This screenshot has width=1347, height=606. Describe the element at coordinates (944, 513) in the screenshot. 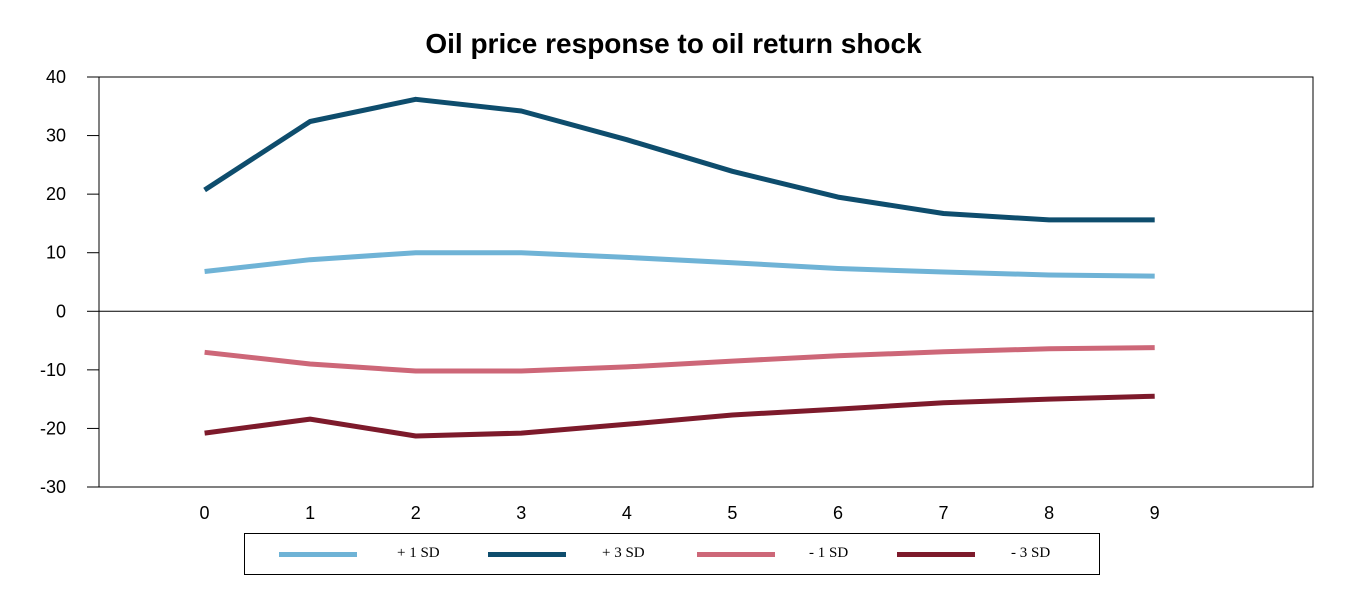

I see `x-tick-label: 7` at that location.